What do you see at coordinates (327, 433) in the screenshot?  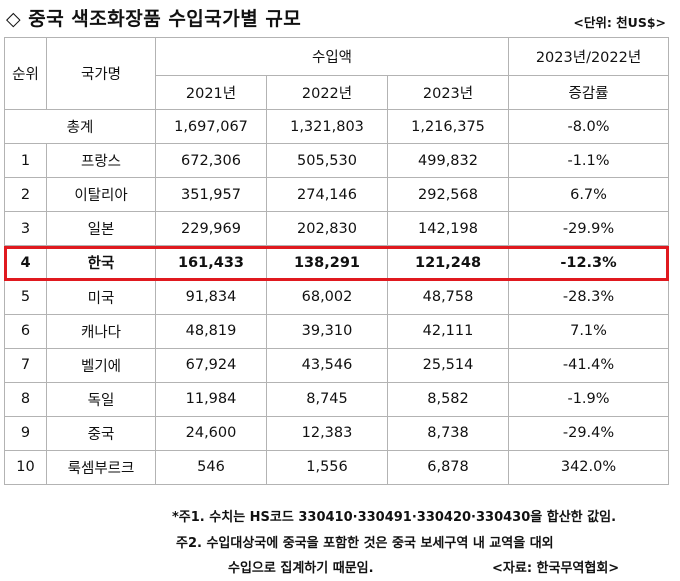 I see `value-2022-cell: 12,383` at bounding box center [327, 433].